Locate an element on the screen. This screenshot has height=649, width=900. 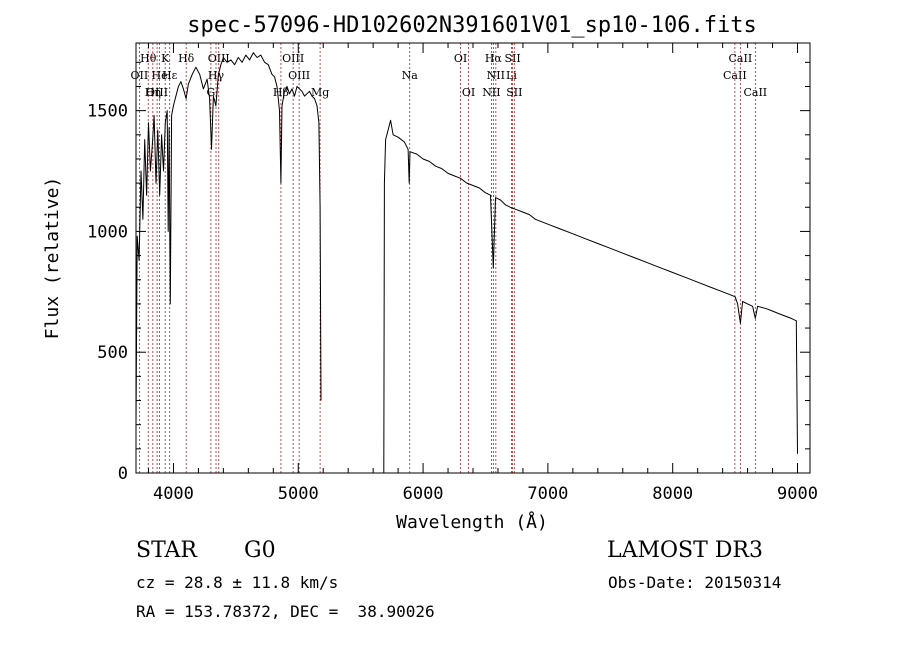
y-tick-label: 1000 is located at coordinates (107, 232).